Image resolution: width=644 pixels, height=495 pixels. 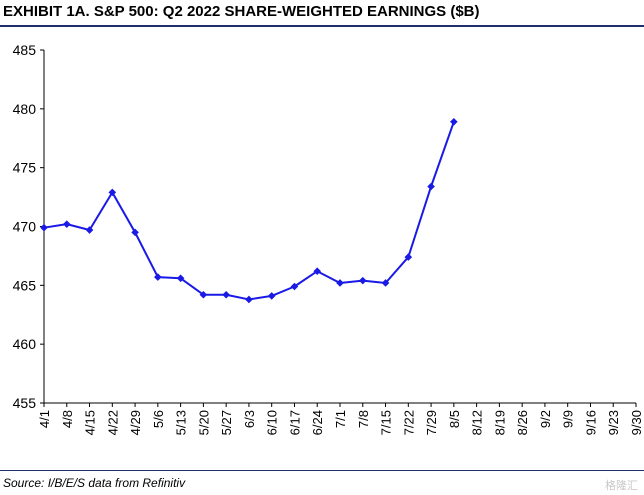 What do you see at coordinates (249, 419) in the screenshot?
I see `x-tick-label: 6/3` at bounding box center [249, 419].